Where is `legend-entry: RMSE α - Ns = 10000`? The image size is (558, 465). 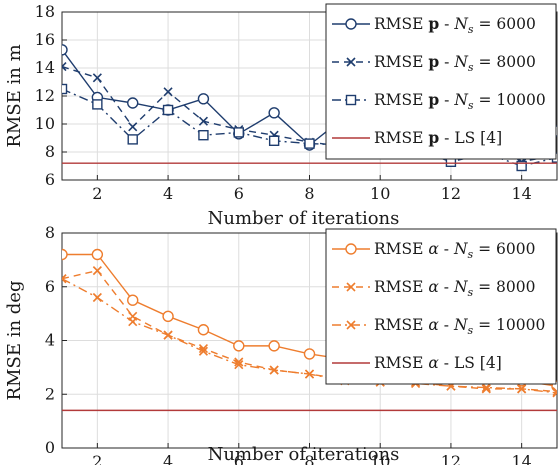 legend-entry: RMSE α - Ns = 10000 is located at coordinates (438, 326).